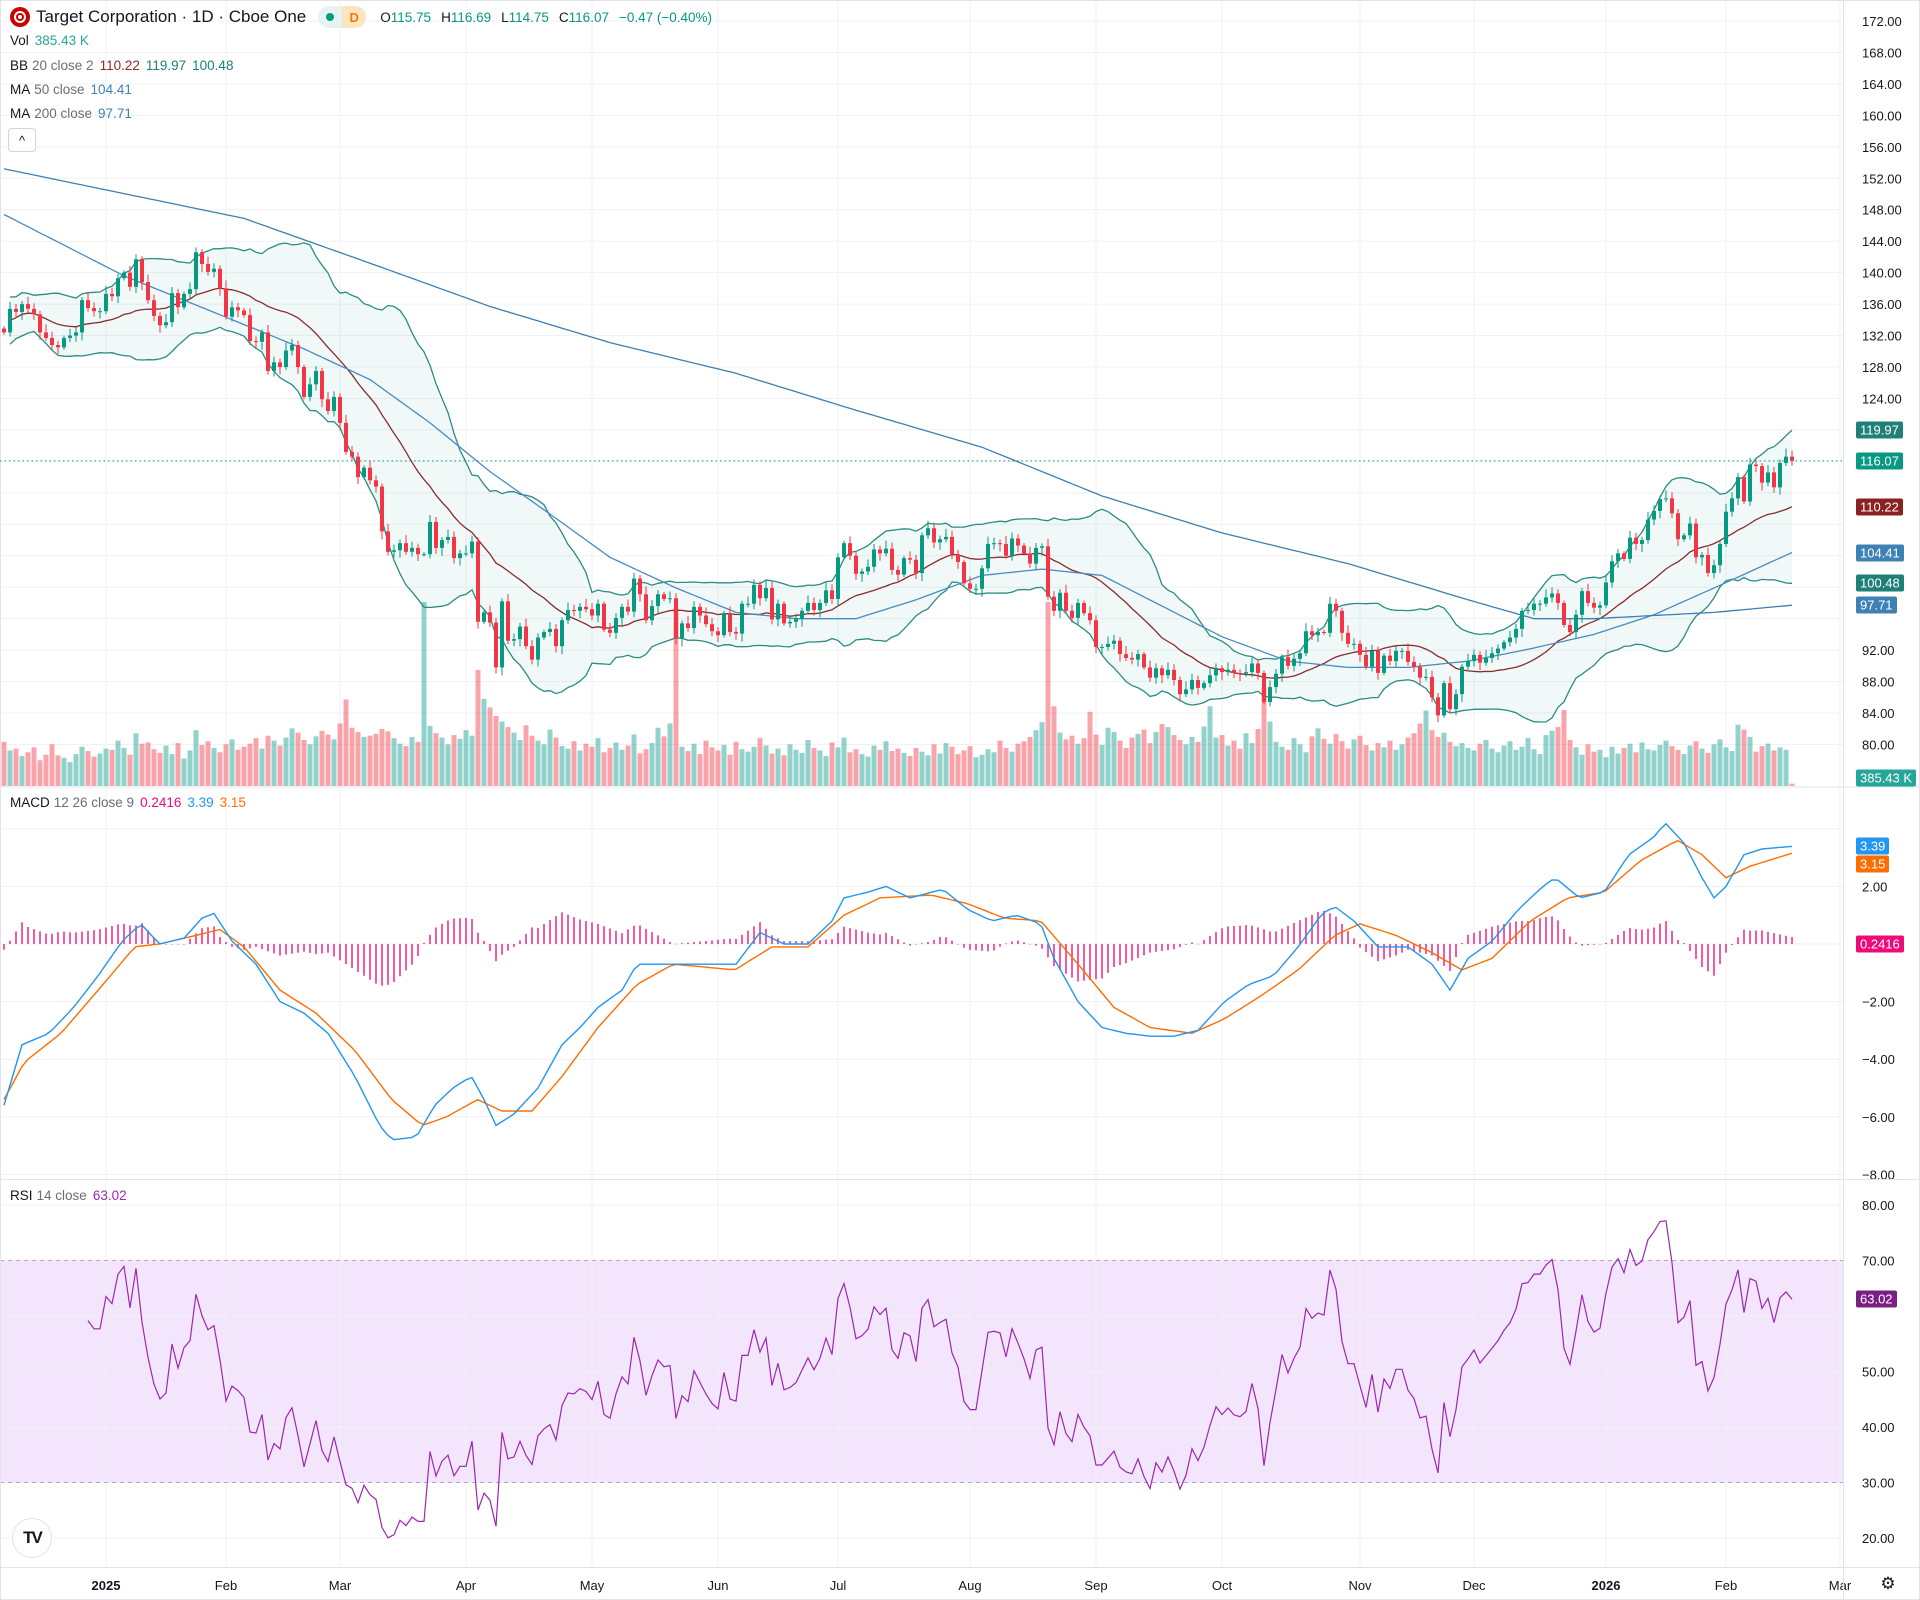  What do you see at coordinates (49, 40) in the screenshot?
I see `legend-volume: Vol 385.43 K` at bounding box center [49, 40].